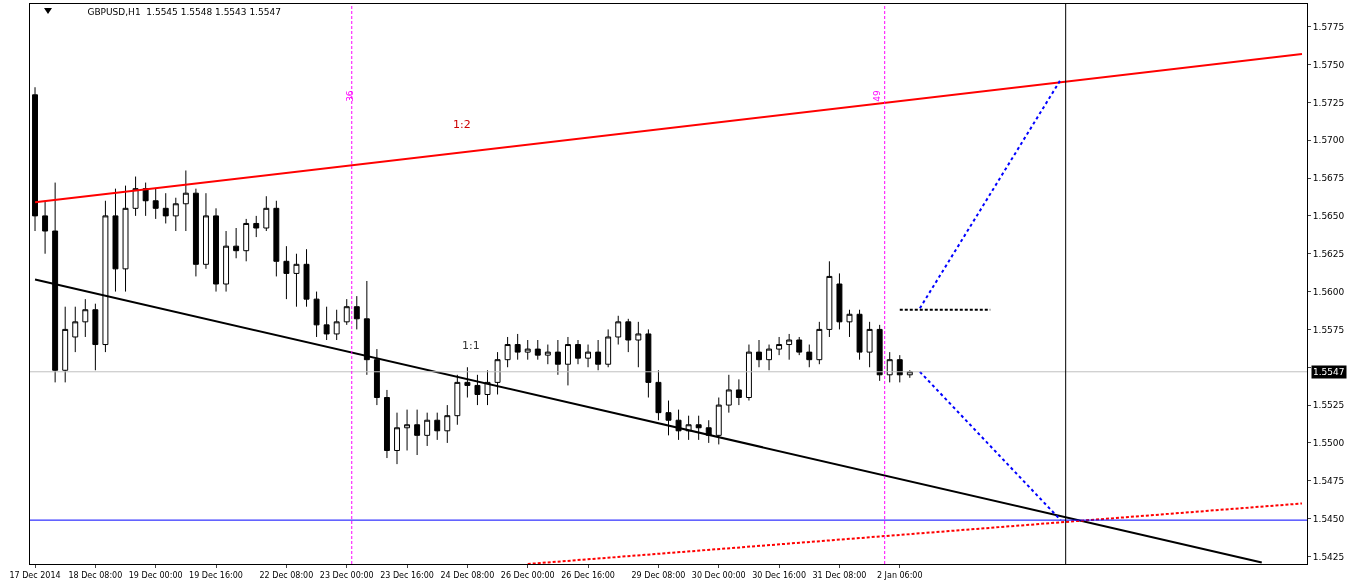 The width and height of the screenshot is (1362, 586). I want to click on y-tick-label: 1.5700, so click(1328, 140).